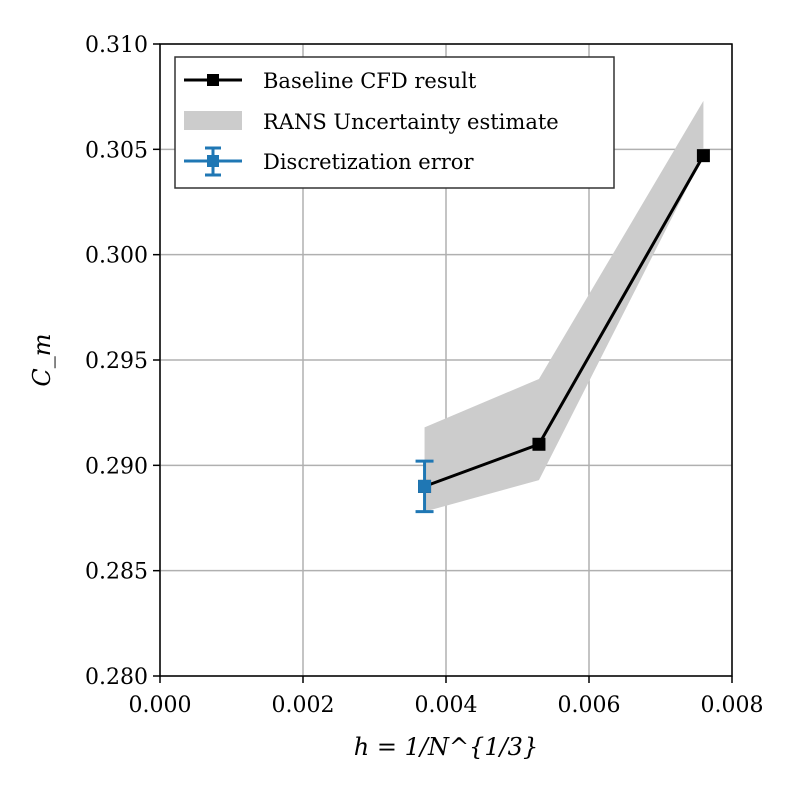  What do you see at coordinates (446, 705) in the screenshot?
I see `x-tick-label: 0.004` at bounding box center [446, 705].